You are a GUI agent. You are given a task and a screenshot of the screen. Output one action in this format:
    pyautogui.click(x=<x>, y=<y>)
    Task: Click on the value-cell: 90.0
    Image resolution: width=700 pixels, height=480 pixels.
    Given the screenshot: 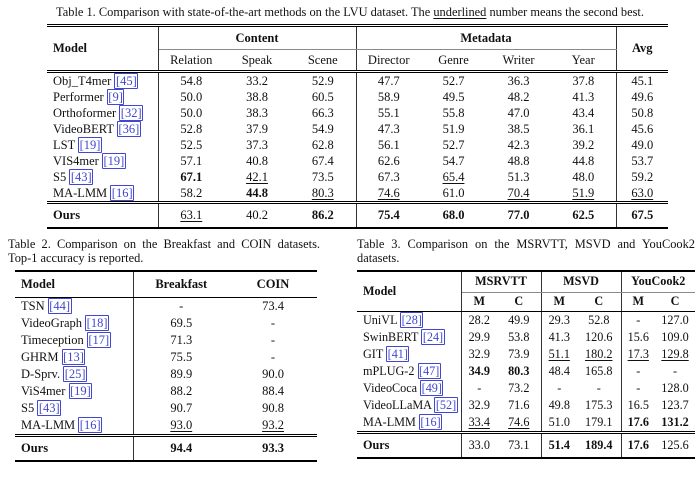 What is the action you would take?
    pyautogui.click(x=273, y=373)
    